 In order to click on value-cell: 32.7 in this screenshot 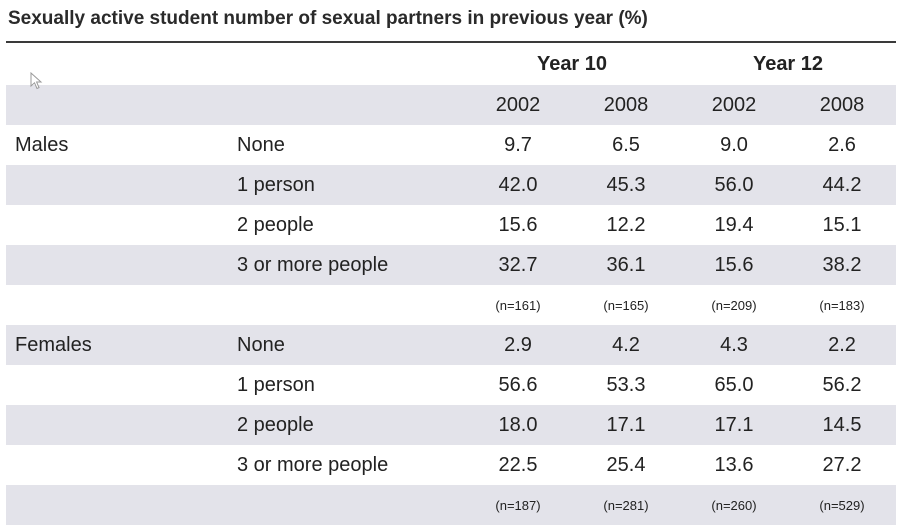, I will do `click(518, 265)`.